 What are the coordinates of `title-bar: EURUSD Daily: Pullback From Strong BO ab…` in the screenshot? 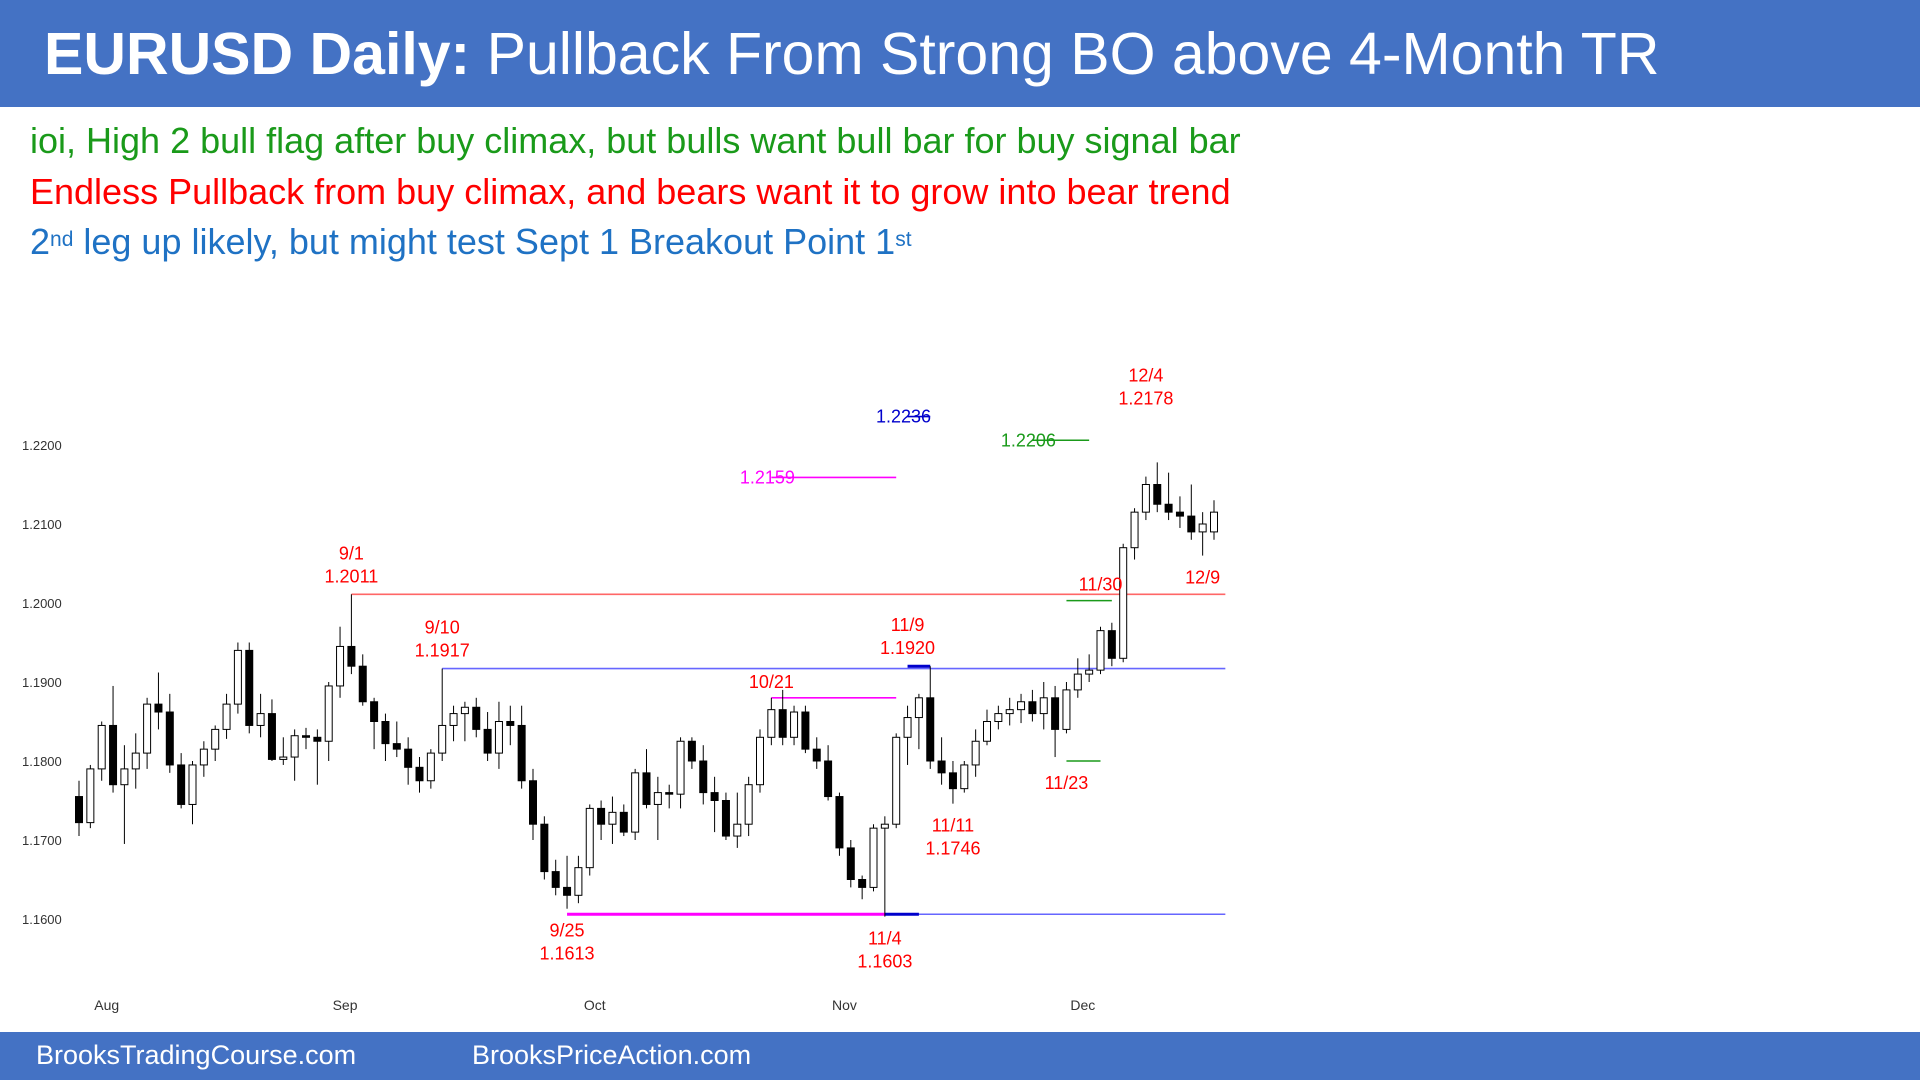 It's located at (960, 53).